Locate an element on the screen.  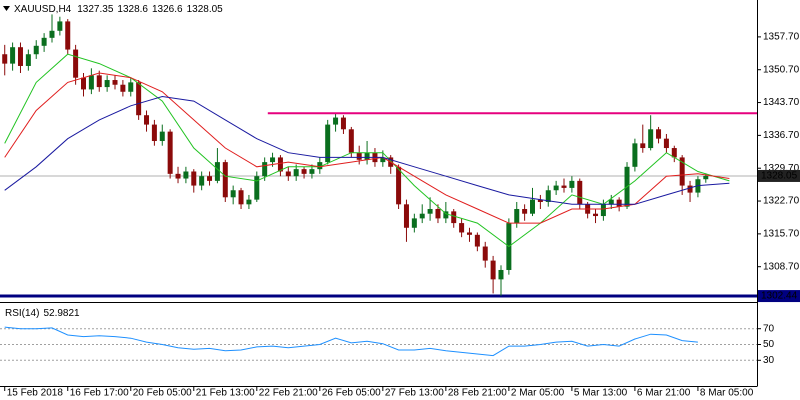
x-tick-label: 8 Mar 05:00 is located at coordinates (727, 393).